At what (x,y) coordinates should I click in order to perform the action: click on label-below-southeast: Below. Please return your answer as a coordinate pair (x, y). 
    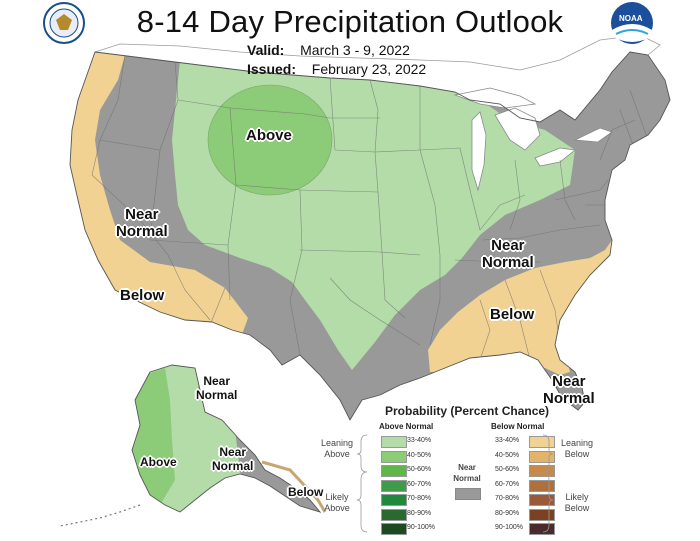
    Looking at the image, I should click on (512, 314).